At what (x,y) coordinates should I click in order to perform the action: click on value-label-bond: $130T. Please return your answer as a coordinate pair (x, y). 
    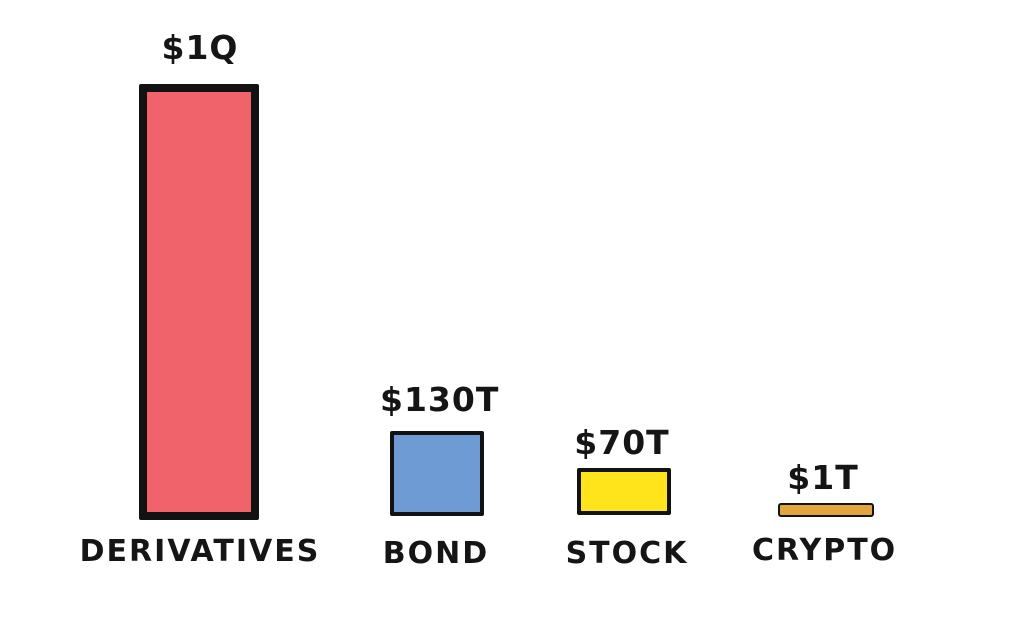
    Looking at the image, I should click on (440, 399).